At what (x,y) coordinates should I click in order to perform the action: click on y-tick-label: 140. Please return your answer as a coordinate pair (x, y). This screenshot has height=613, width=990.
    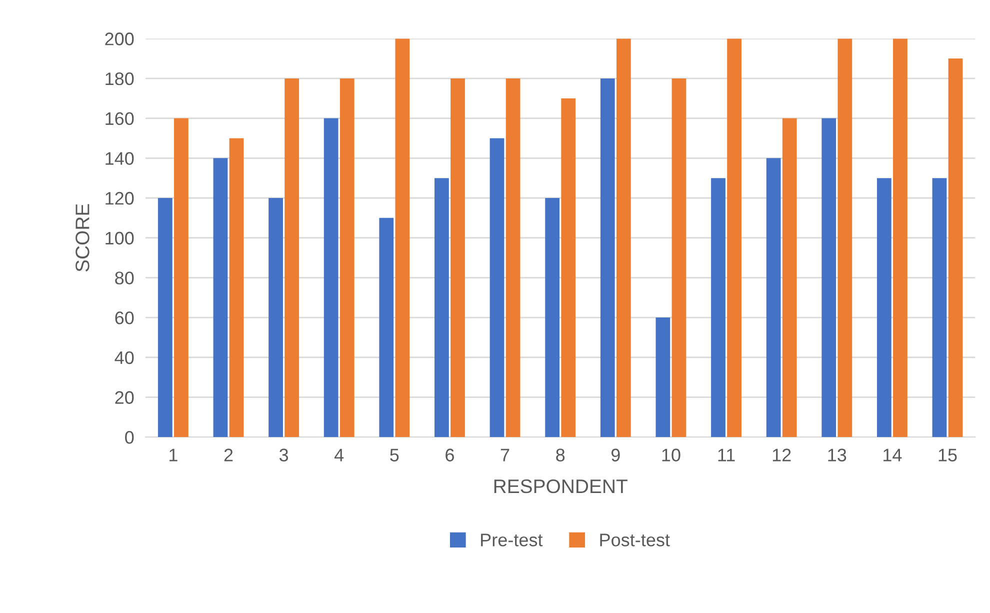
    Looking at the image, I should click on (120, 158).